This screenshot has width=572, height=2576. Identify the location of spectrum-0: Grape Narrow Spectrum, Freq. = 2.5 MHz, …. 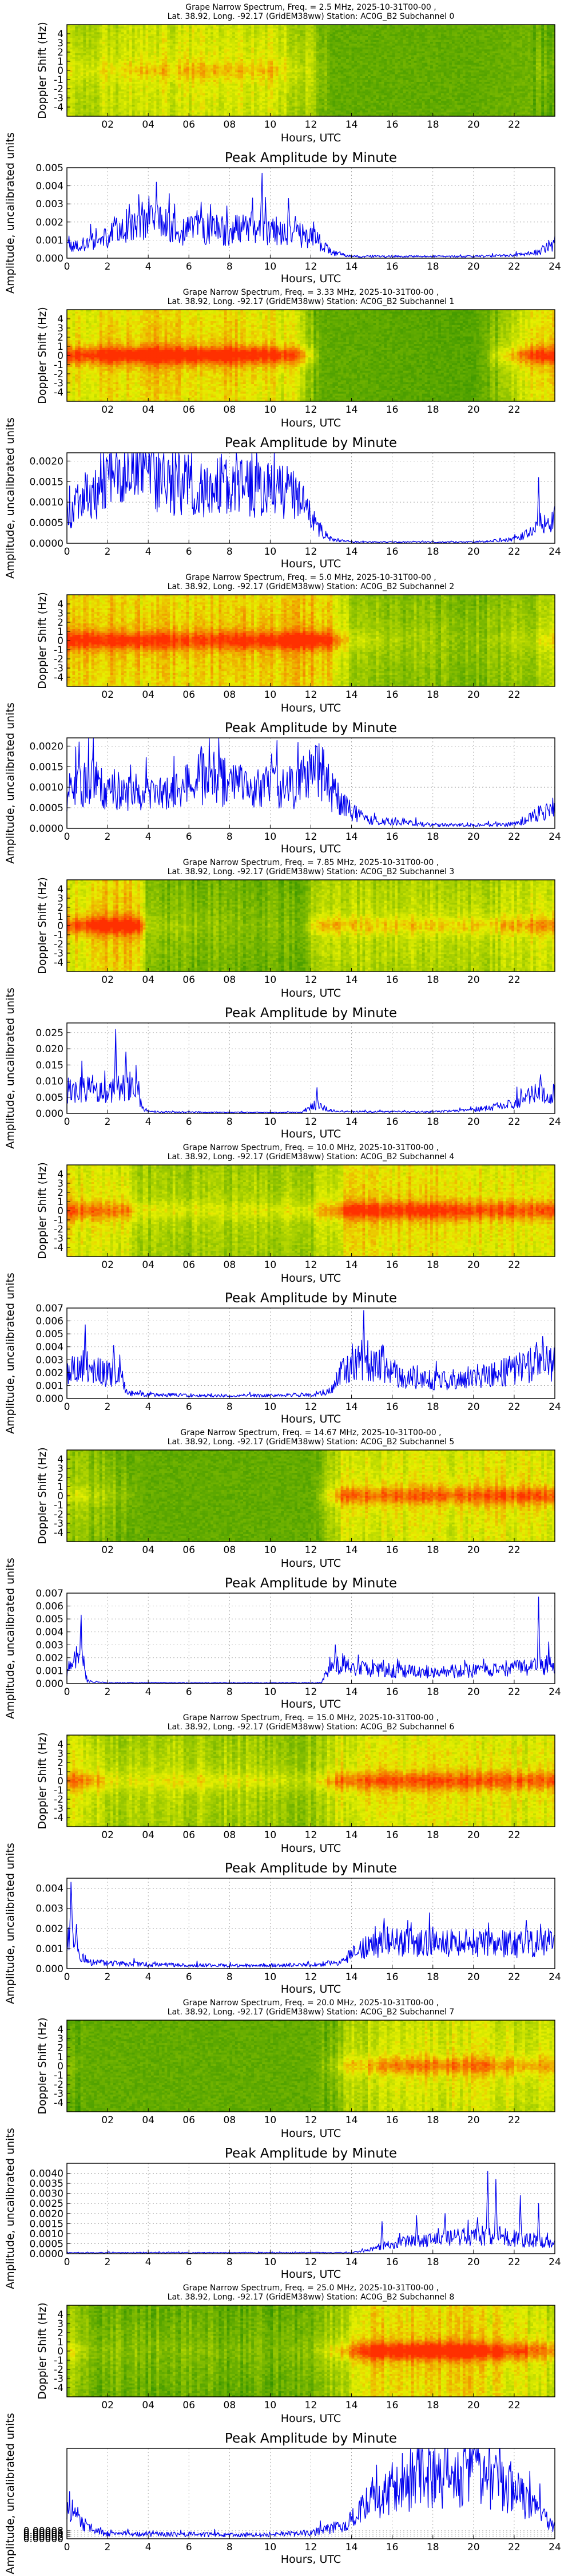
(295, 73).